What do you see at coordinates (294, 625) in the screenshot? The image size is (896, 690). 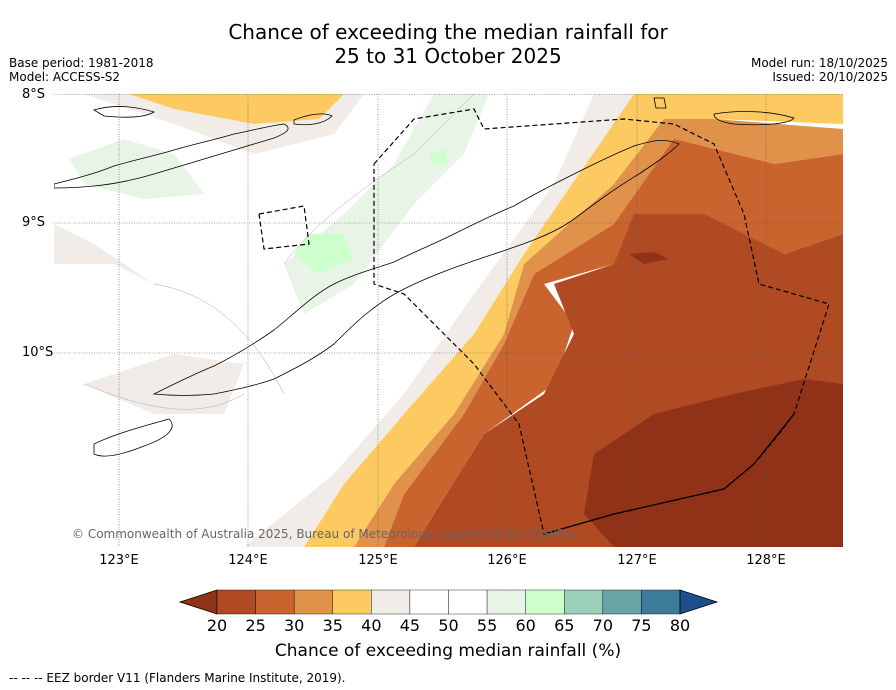 I see `colorbar-tick-label: 30` at bounding box center [294, 625].